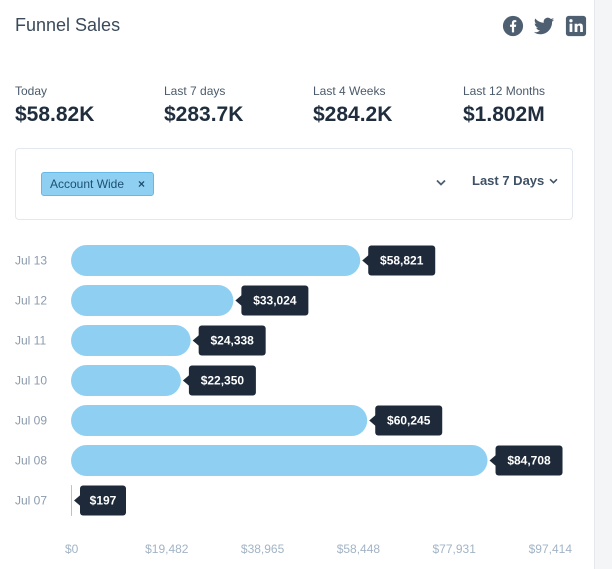 The height and width of the screenshot is (569, 612). I want to click on data-label: $84,708, so click(529, 461).